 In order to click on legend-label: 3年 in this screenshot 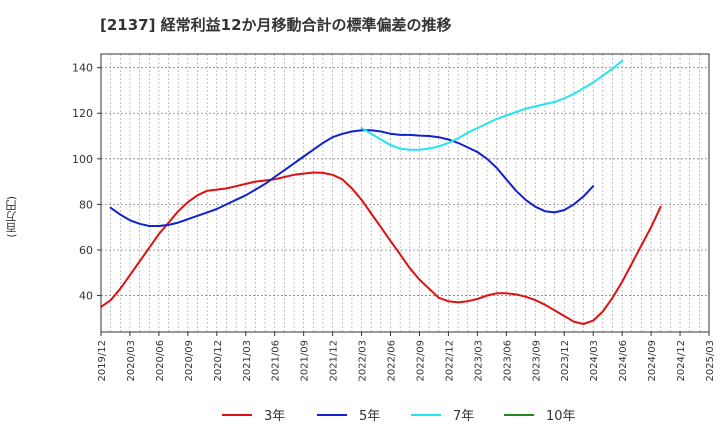, I will do `click(274, 416)`.